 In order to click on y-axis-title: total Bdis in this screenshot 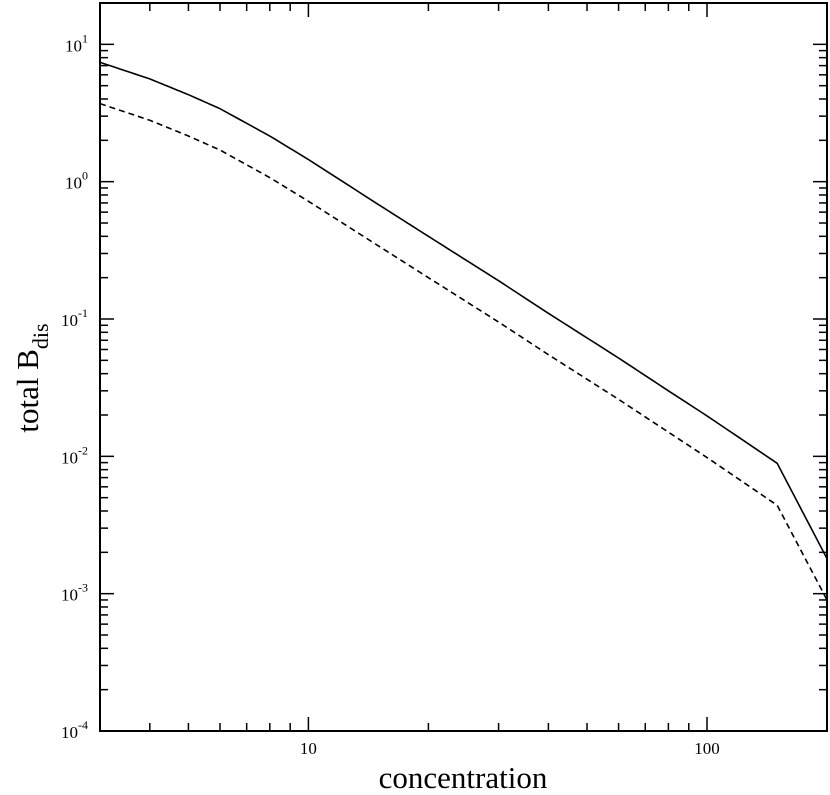, I will do `click(31, 377)`.